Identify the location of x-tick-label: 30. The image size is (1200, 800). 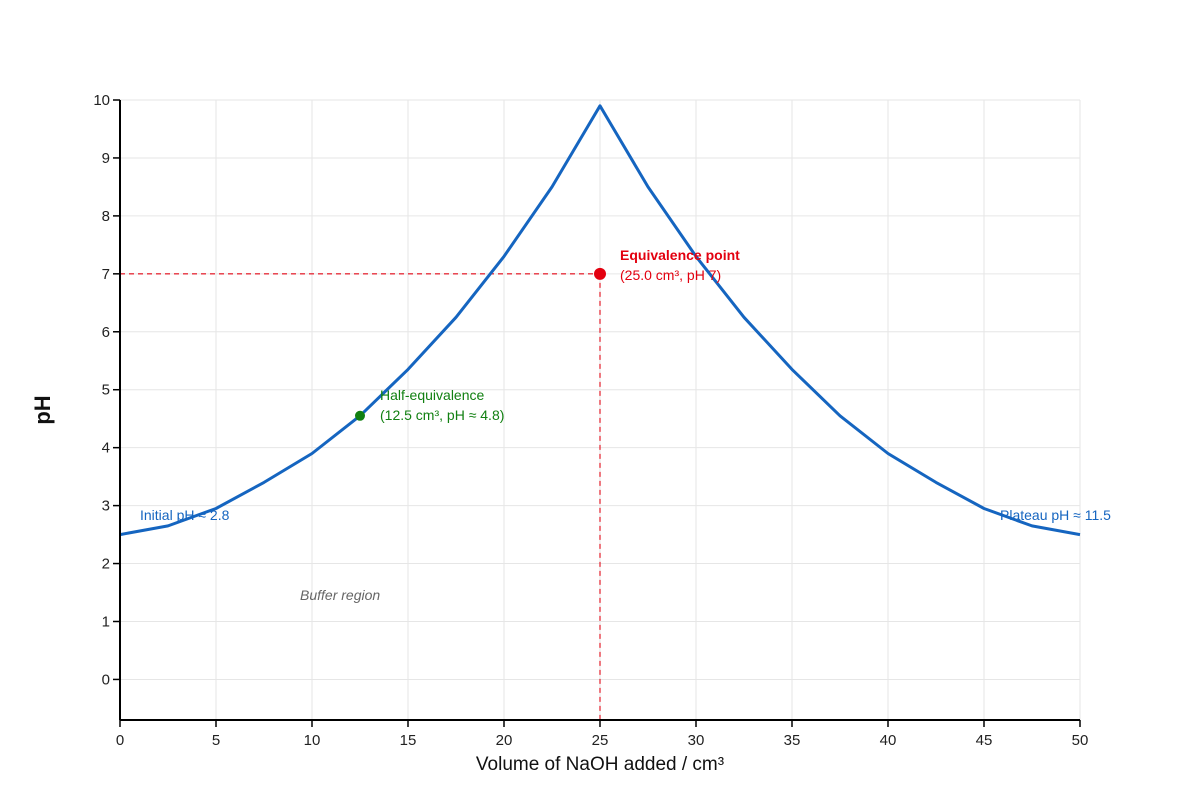
(696, 740).